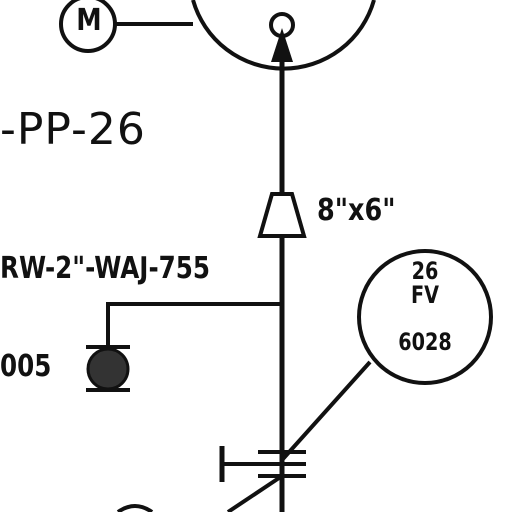  What do you see at coordinates (255, 493) in the screenshot?
I see `valve-body-line` at bounding box center [255, 493].